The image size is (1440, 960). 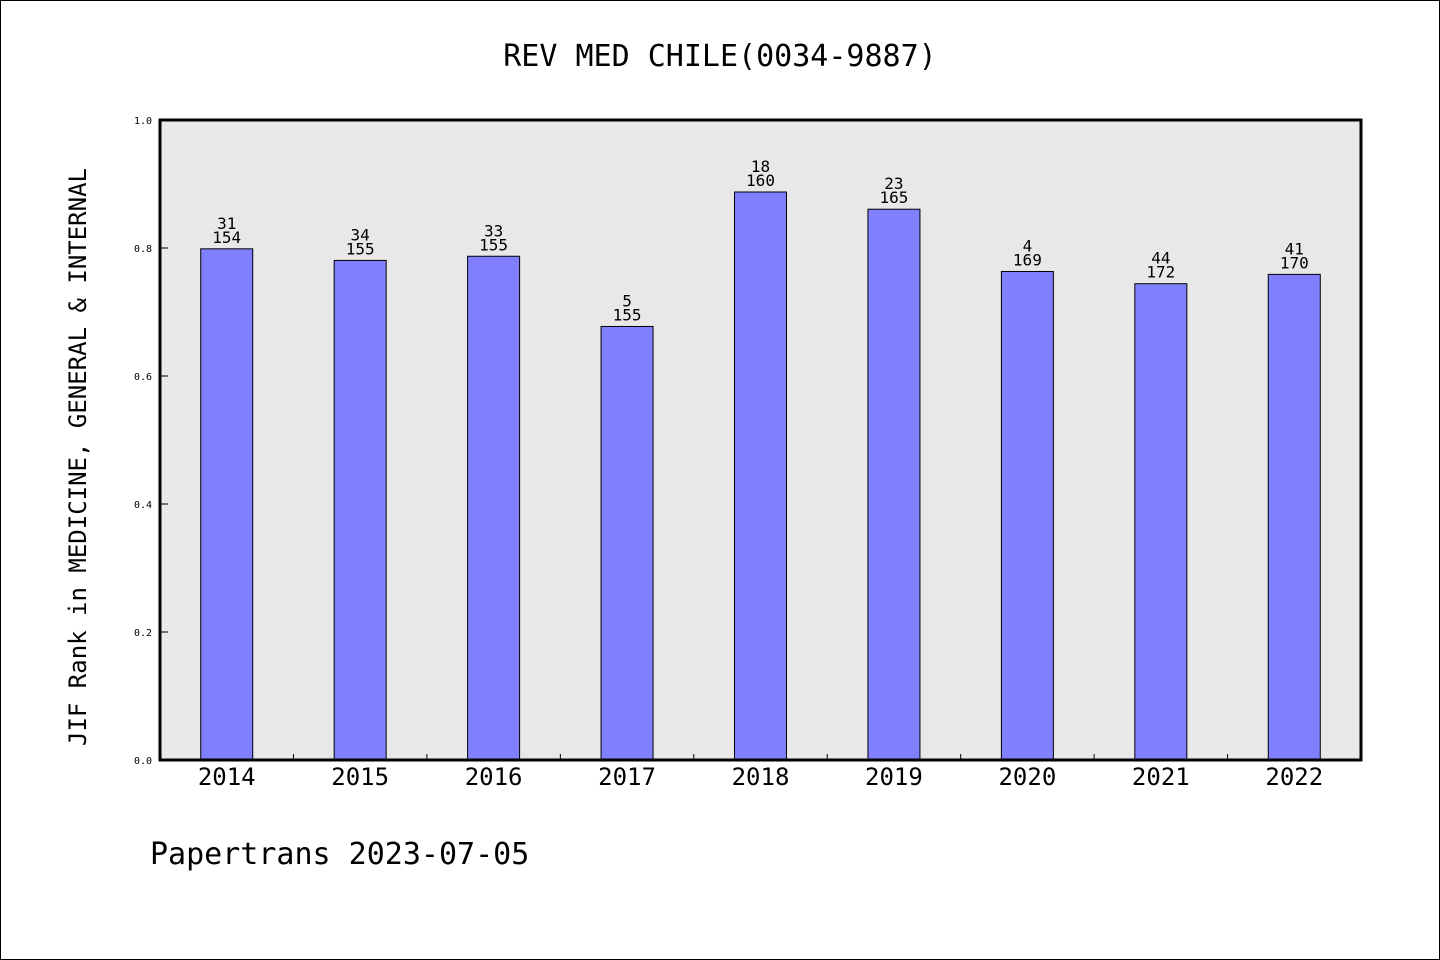 I want to click on x-tick-label: 2020, so click(x=1027, y=777).